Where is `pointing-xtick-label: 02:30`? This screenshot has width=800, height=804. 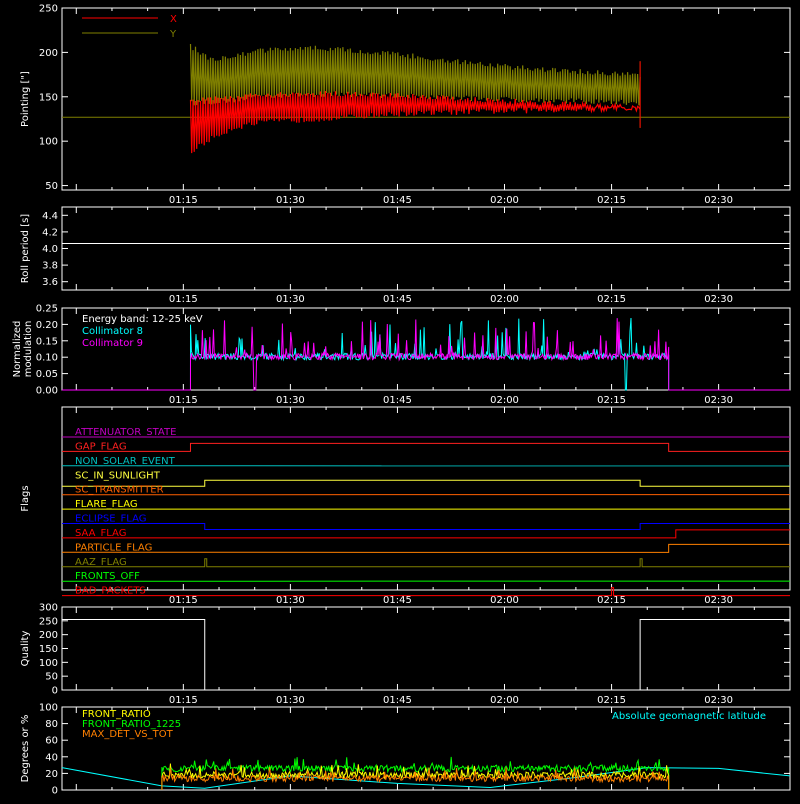
pointing-xtick-label: 02:30 is located at coordinates (718, 200).